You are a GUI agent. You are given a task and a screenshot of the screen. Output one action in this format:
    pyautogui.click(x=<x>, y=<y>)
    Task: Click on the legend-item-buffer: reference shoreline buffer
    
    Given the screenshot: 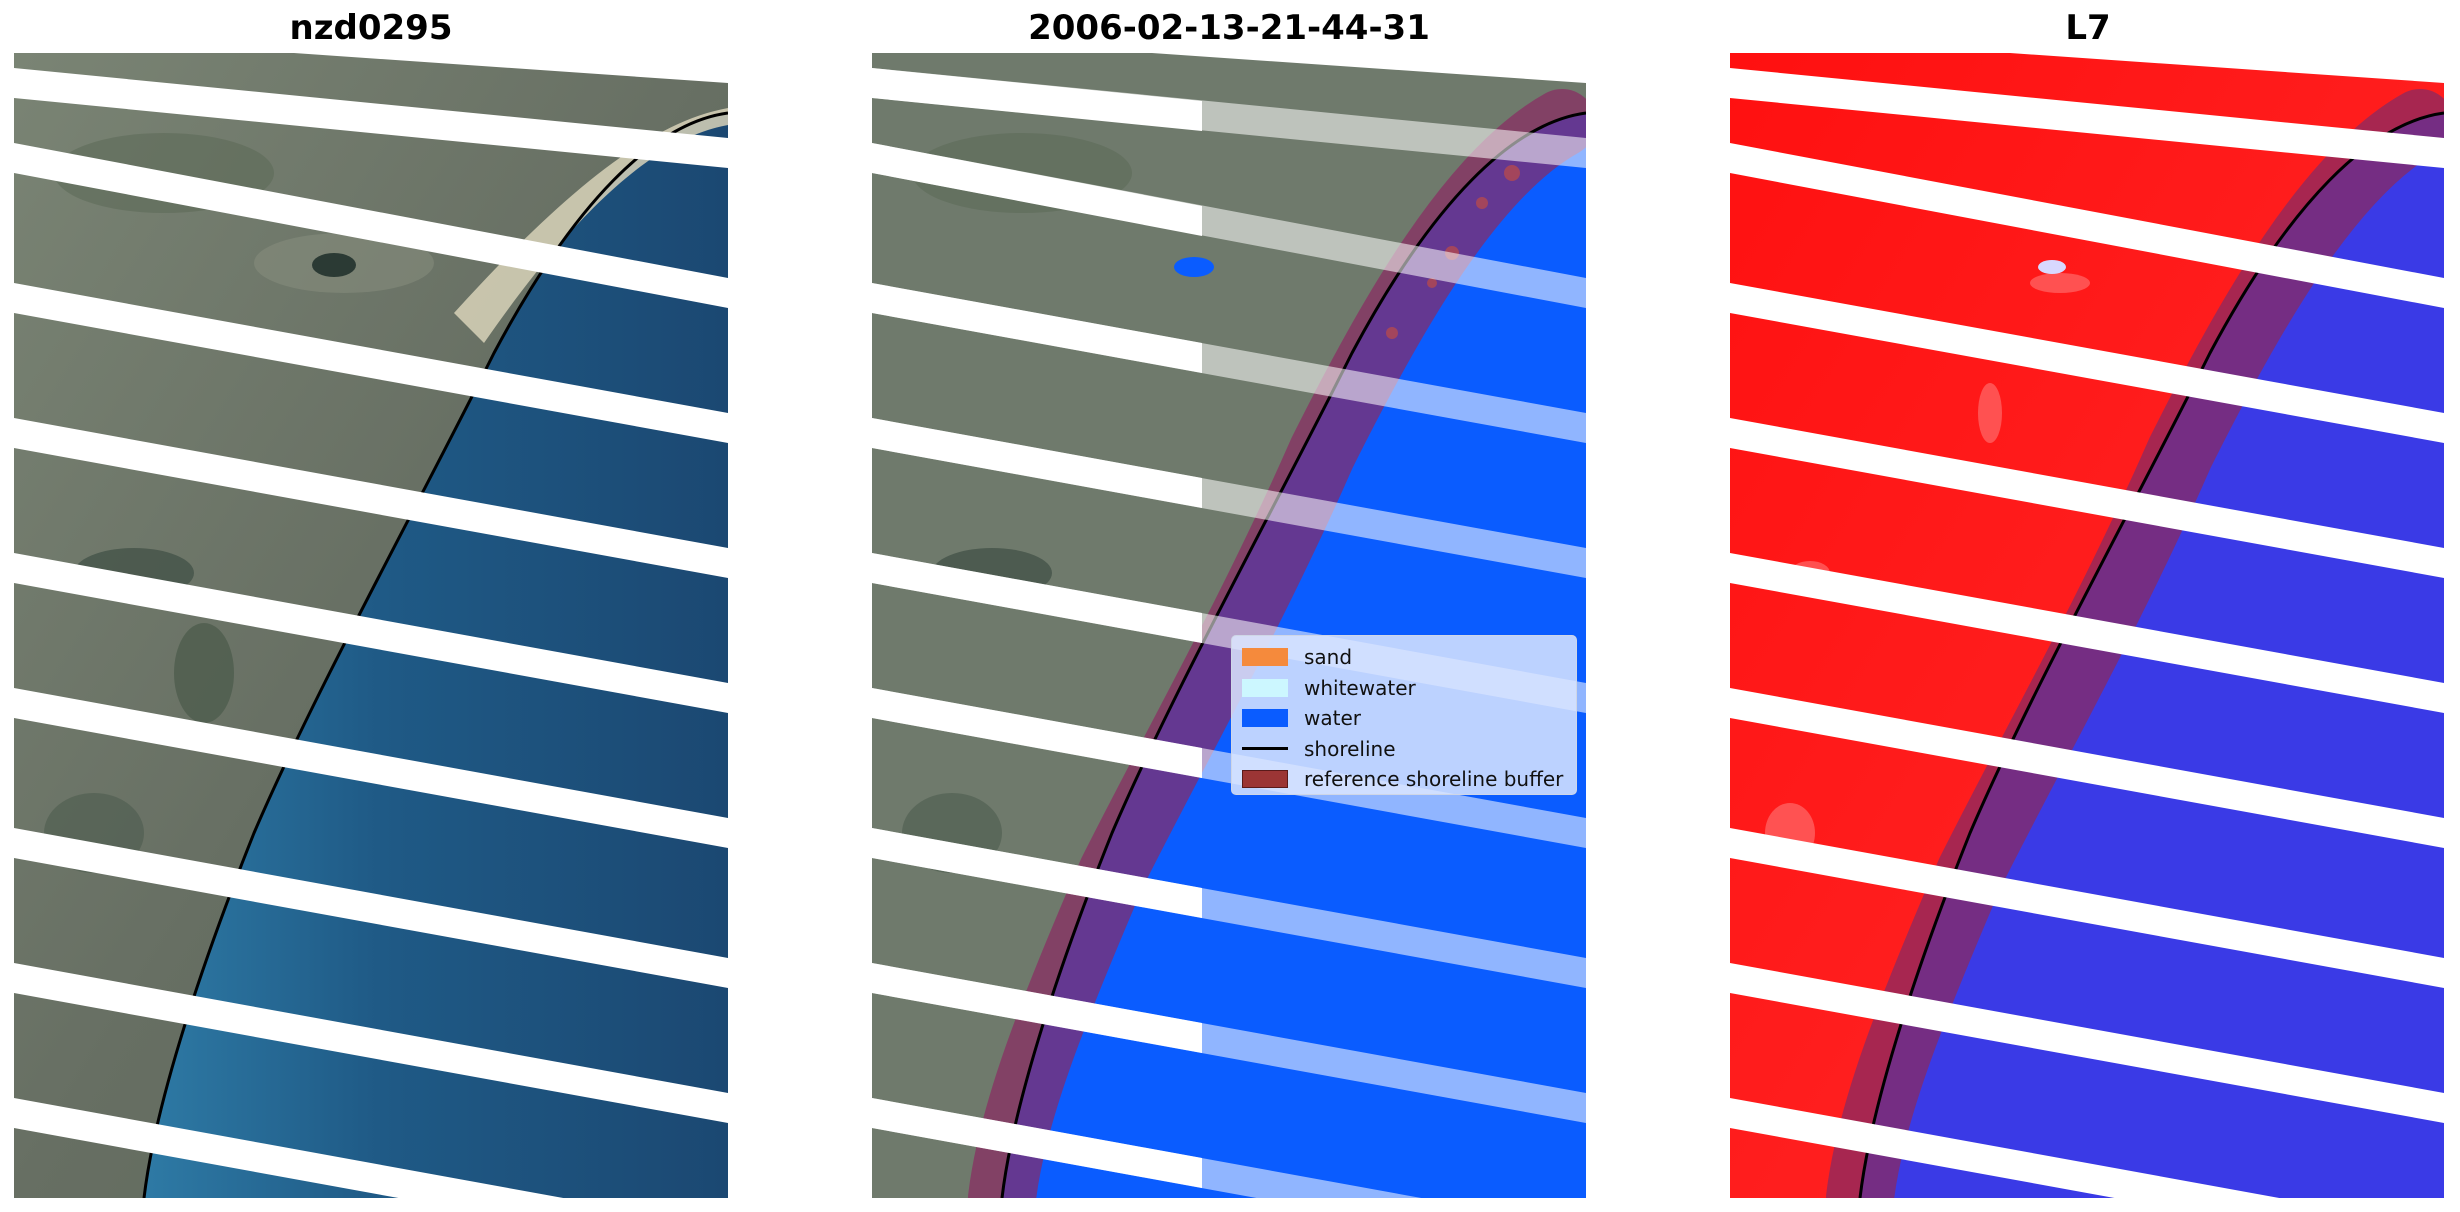 What is the action you would take?
    pyautogui.click(x=1404, y=779)
    